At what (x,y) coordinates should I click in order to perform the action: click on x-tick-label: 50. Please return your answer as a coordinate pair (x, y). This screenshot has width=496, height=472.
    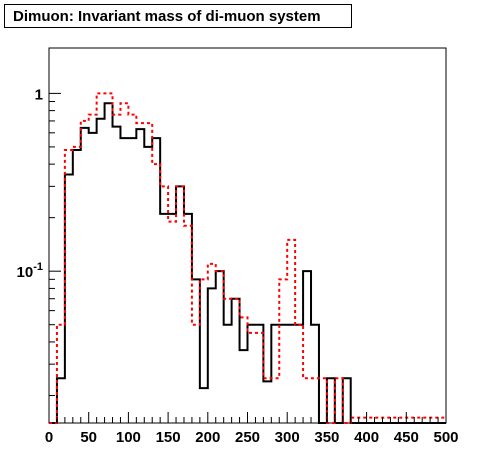
    Looking at the image, I should click on (88, 437).